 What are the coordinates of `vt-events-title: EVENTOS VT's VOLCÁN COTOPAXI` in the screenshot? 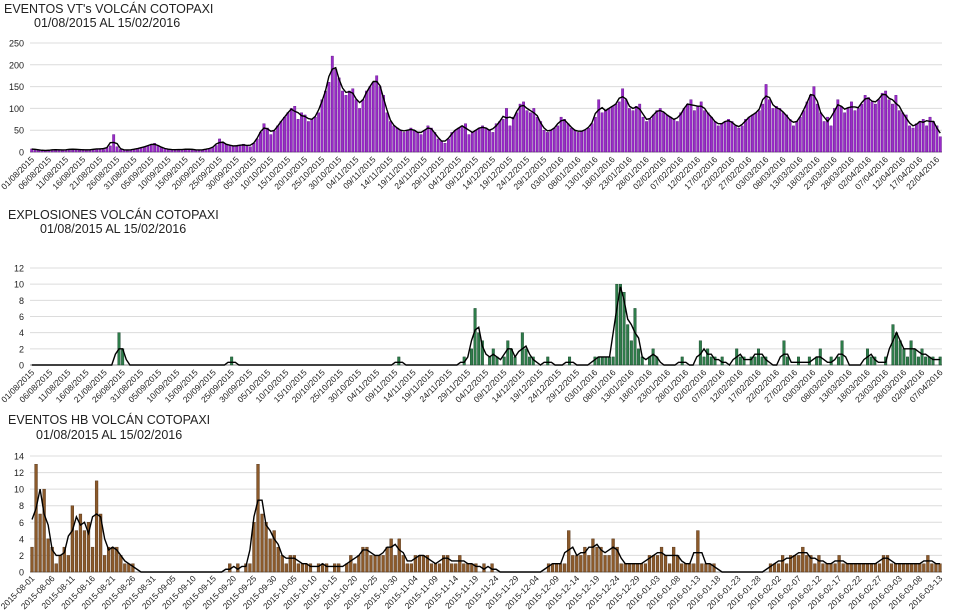 It's located at (109, 9).